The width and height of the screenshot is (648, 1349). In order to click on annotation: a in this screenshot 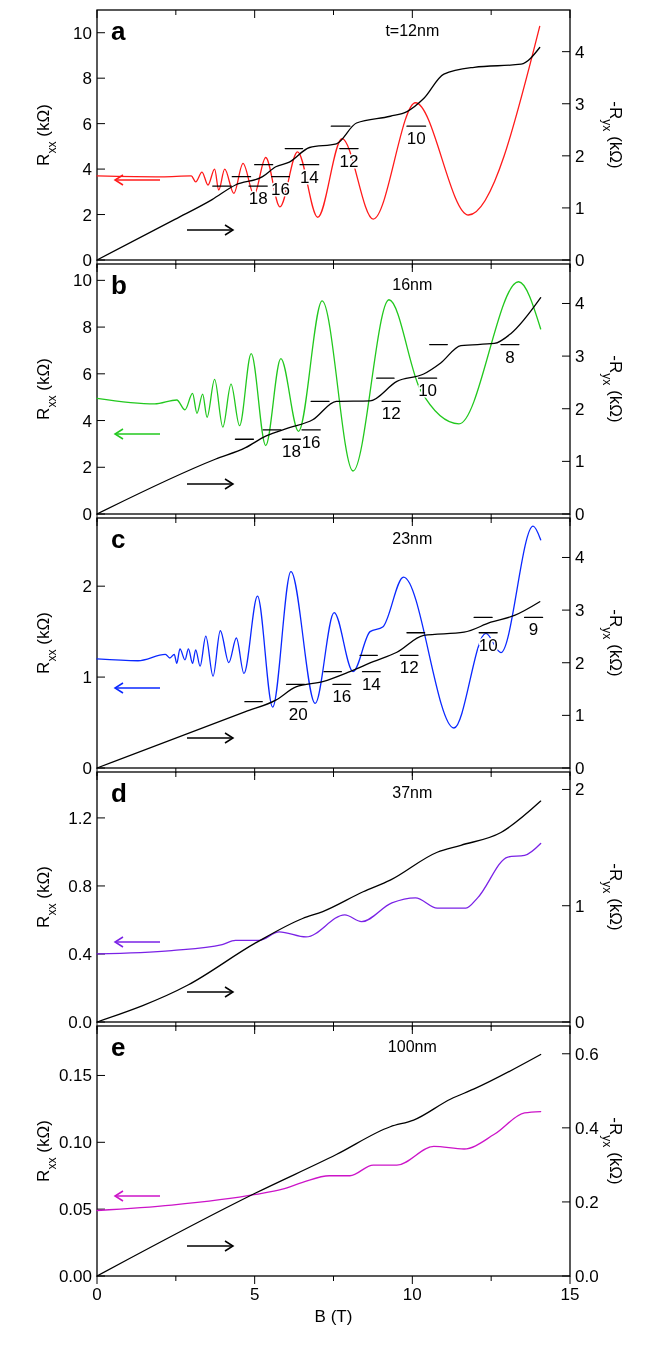, I will do `click(118, 31)`.